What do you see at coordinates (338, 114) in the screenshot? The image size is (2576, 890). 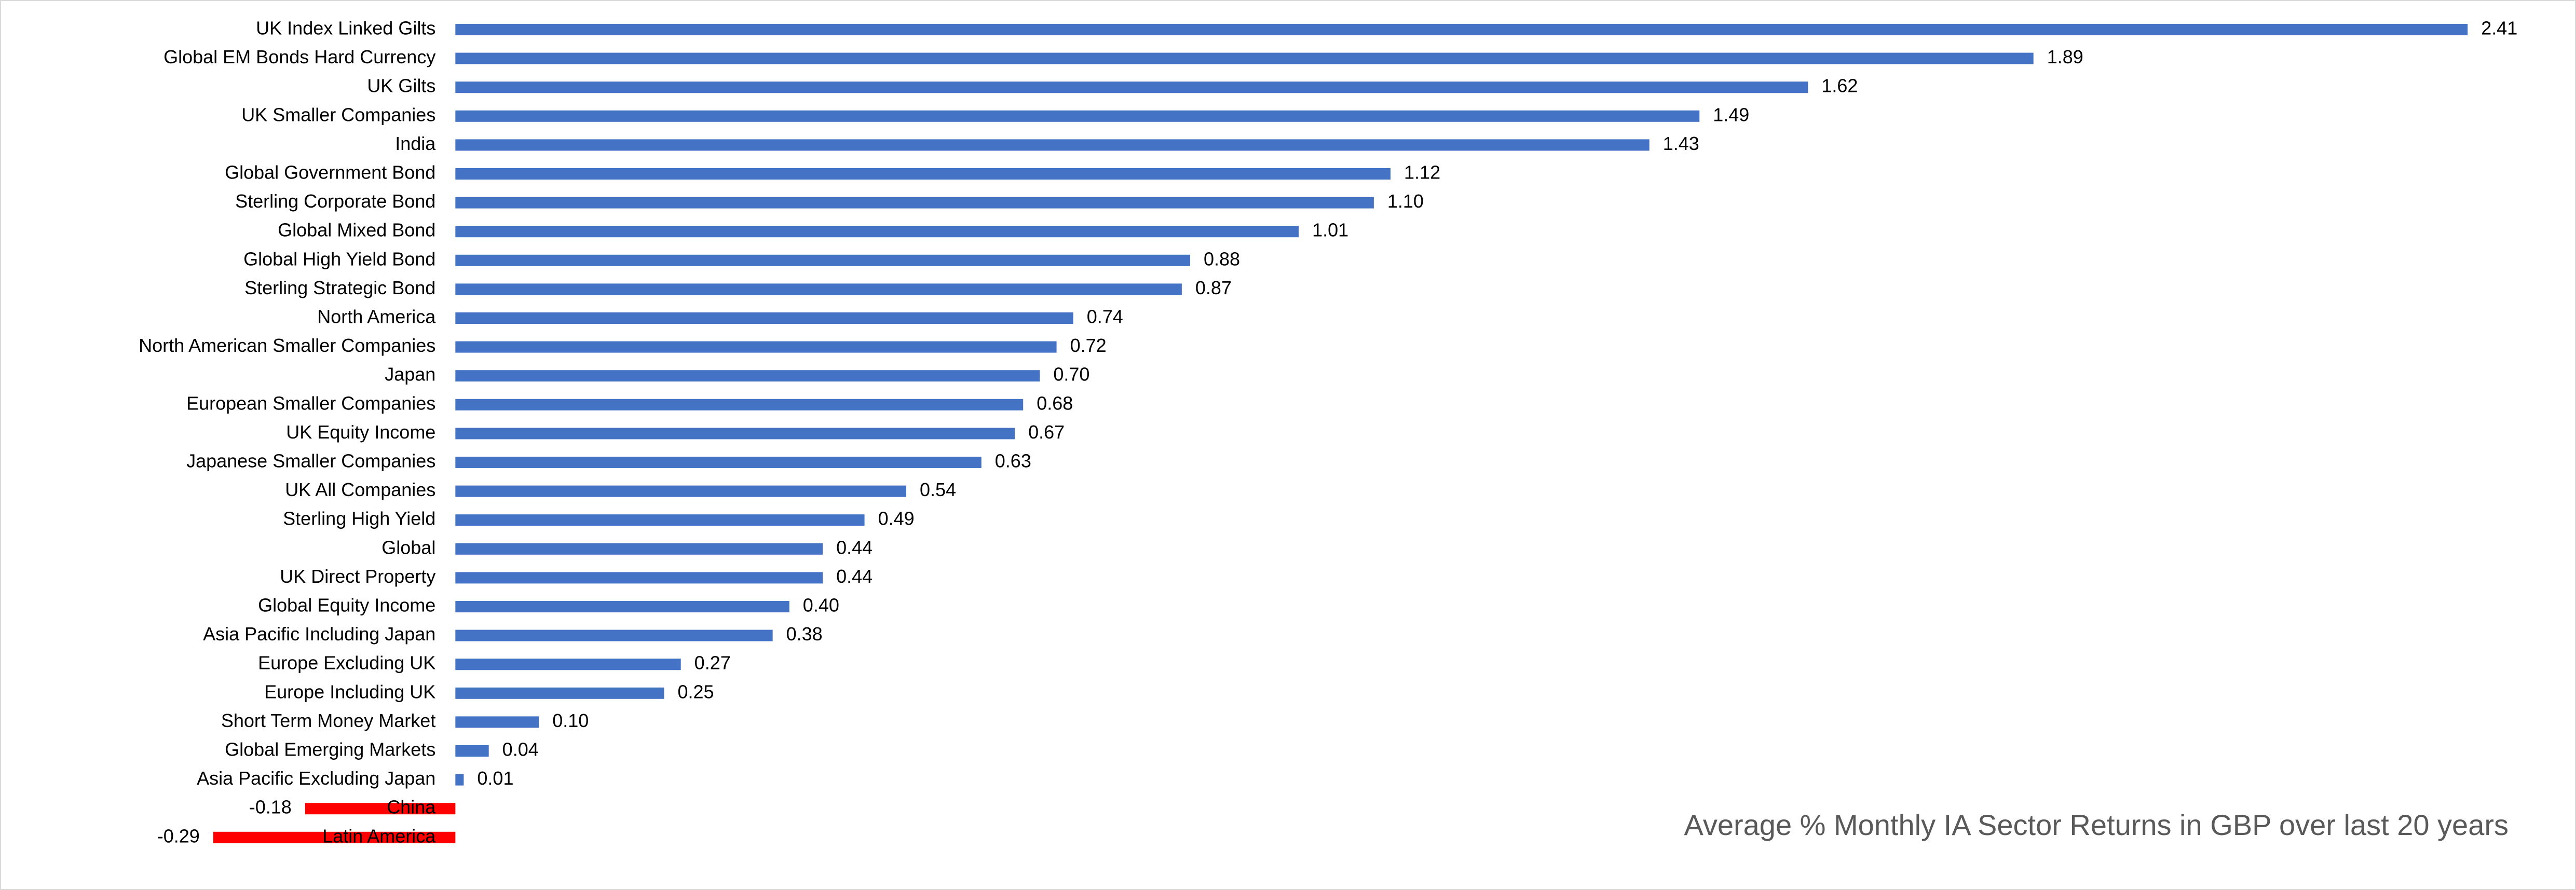 I see `y-tick-label: UK Smaller Companies` at bounding box center [338, 114].